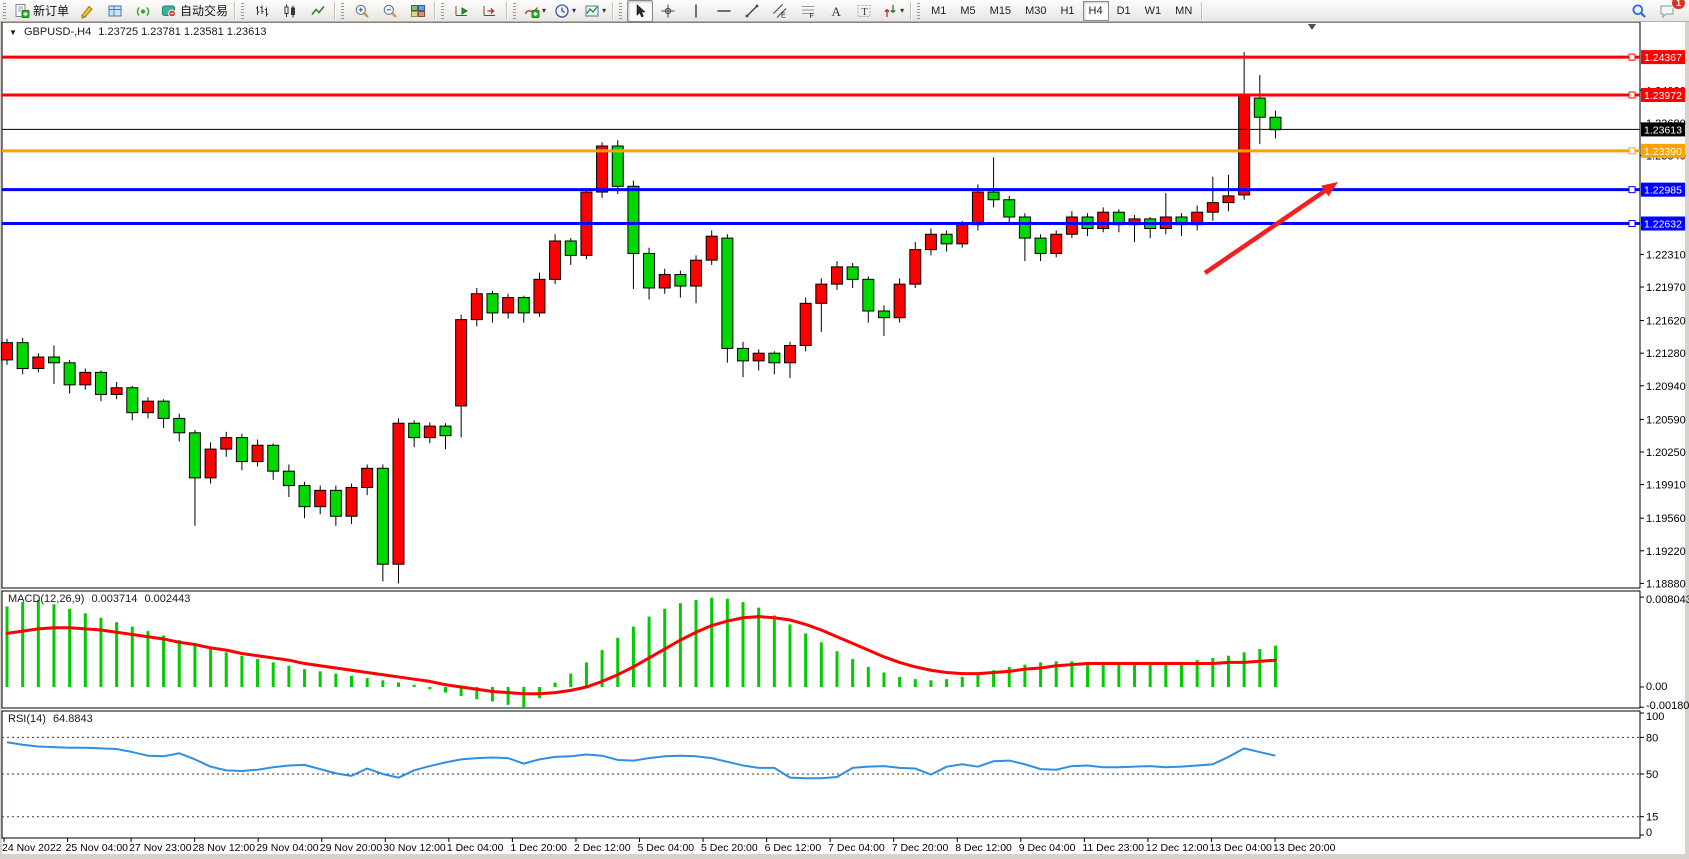 Image resolution: width=1689 pixels, height=859 pixels. I want to click on collapse-triangle-icon: ▼, so click(13, 32).